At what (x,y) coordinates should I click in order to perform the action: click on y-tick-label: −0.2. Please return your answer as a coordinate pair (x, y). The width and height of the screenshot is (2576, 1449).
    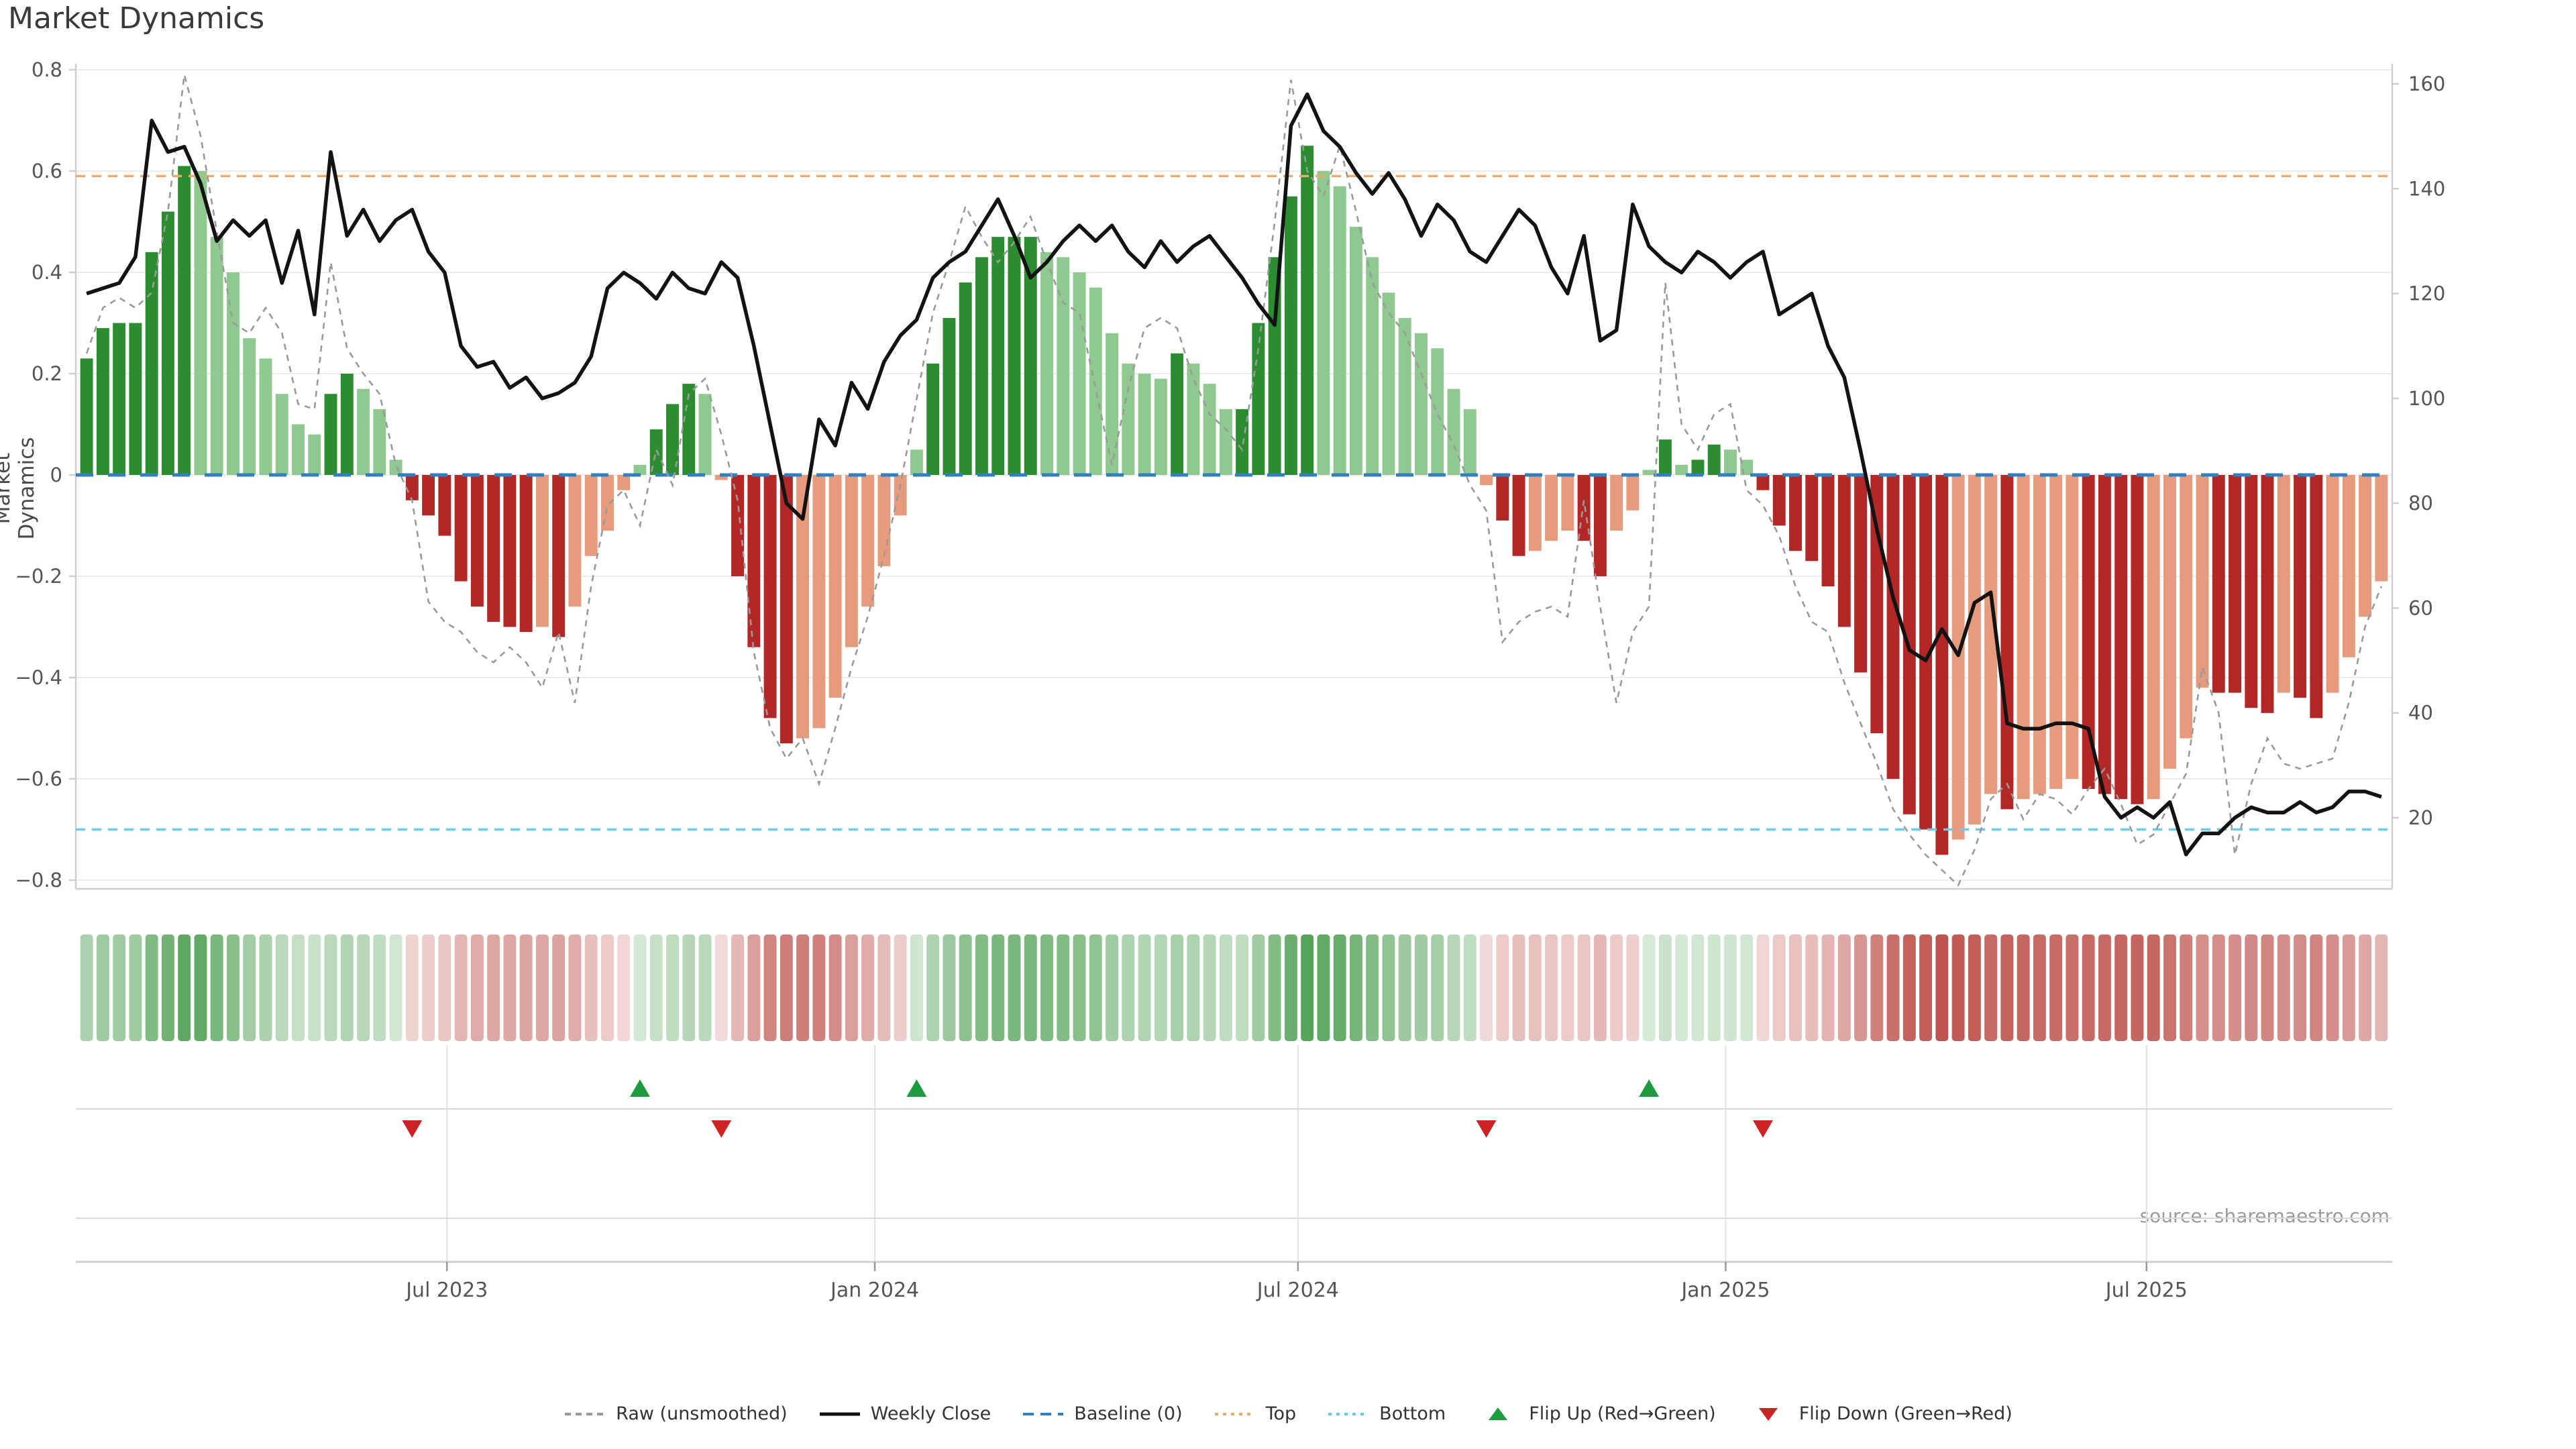
    Looking at the image, I should click on (38, 576).